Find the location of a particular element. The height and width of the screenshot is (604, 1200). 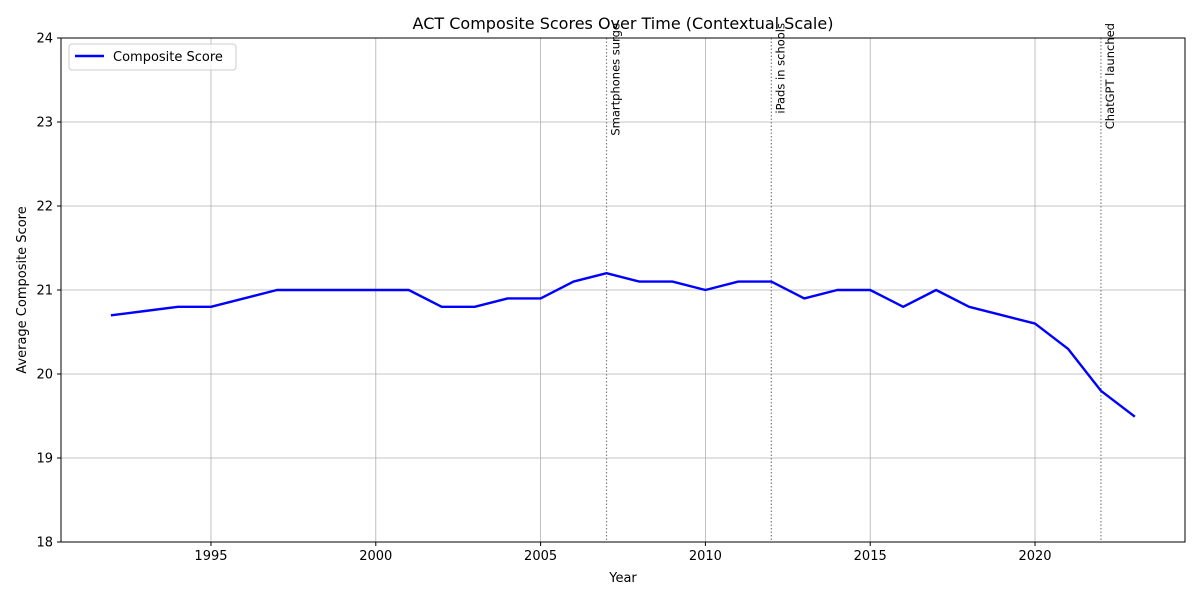

x-tick-label: 2005 is located at coordinates (540, 556).